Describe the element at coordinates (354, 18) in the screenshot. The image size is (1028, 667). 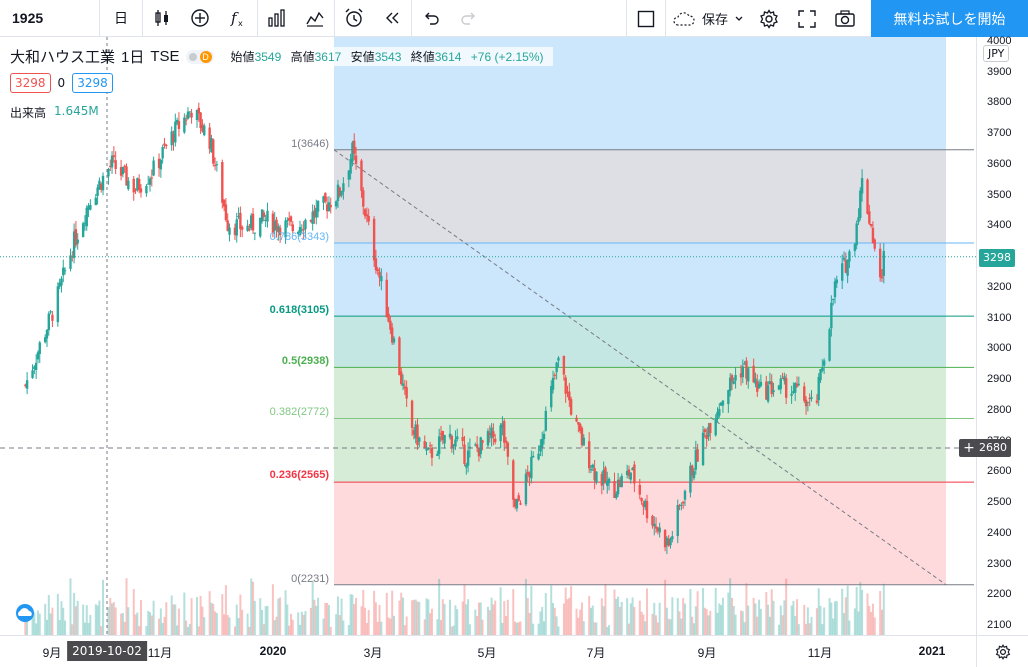
I see `alert-button` at that location.